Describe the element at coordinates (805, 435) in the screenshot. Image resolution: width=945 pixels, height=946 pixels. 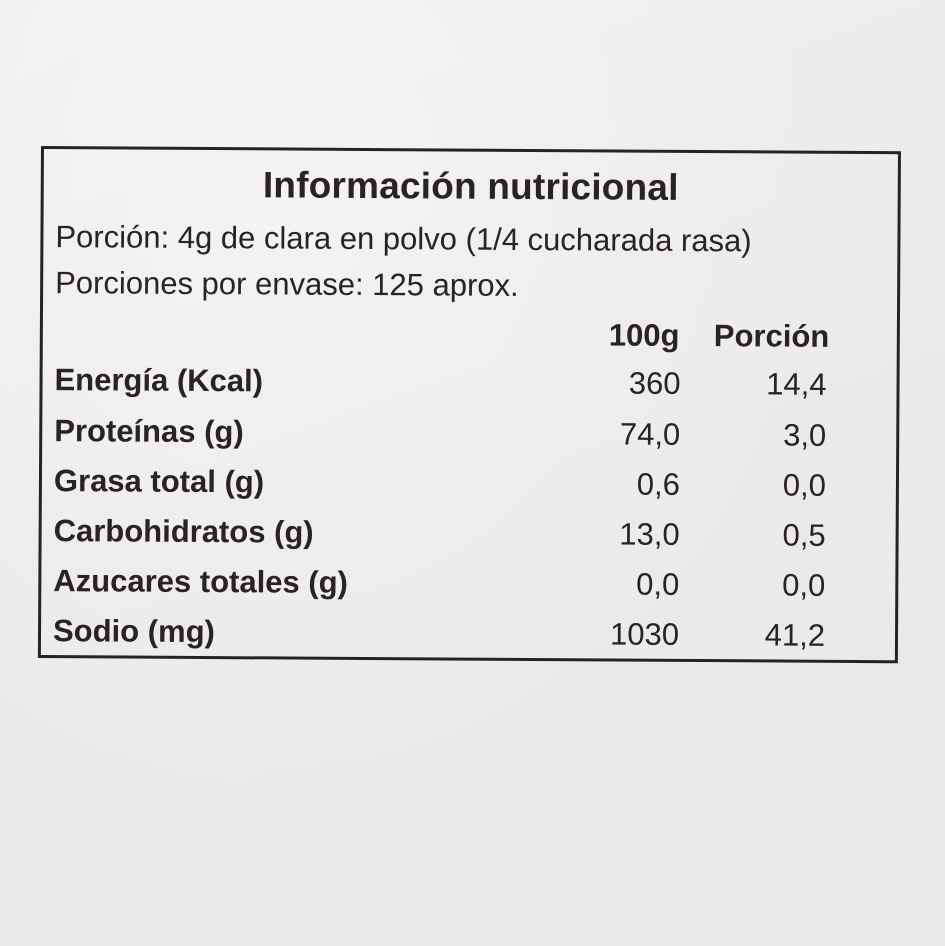
I see `value-per-serving: 3,0` at that location.